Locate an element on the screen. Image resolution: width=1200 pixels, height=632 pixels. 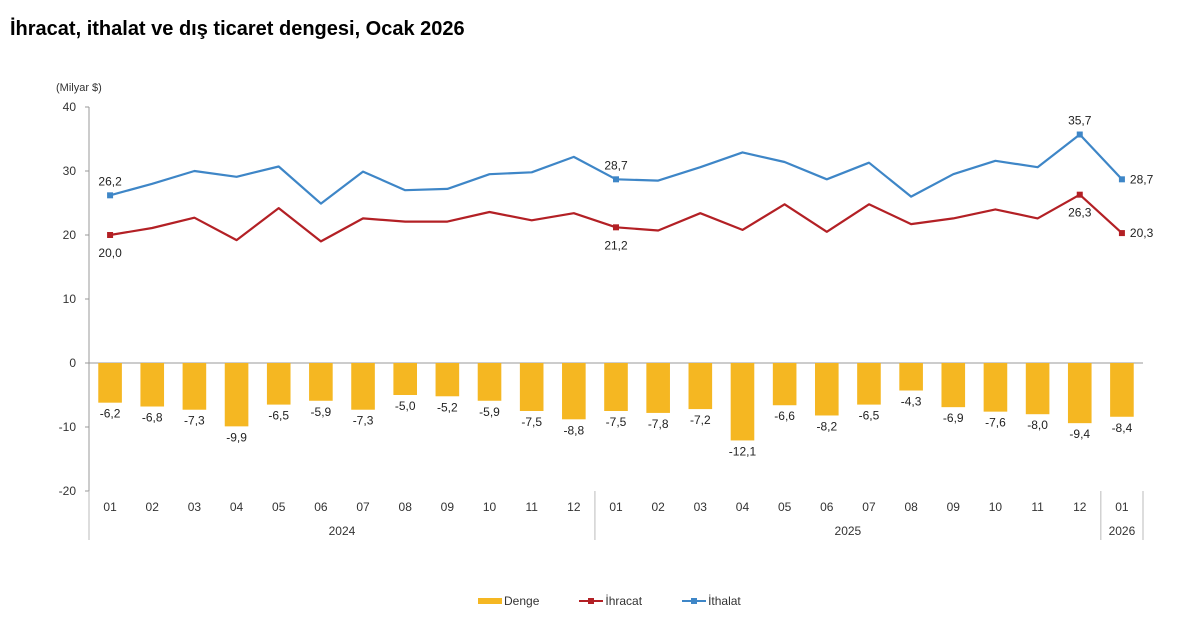
year-group-label: 2026 is located at coordinates (1122, 531).